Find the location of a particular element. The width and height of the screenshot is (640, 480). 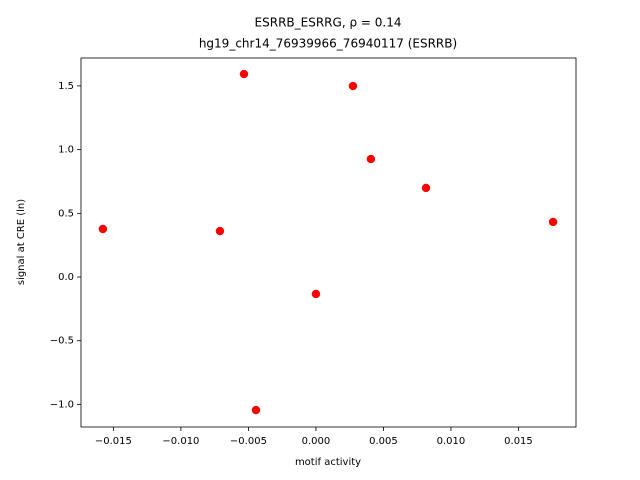

x-tick-label: 0.010 is located at coordinates (451, 441).